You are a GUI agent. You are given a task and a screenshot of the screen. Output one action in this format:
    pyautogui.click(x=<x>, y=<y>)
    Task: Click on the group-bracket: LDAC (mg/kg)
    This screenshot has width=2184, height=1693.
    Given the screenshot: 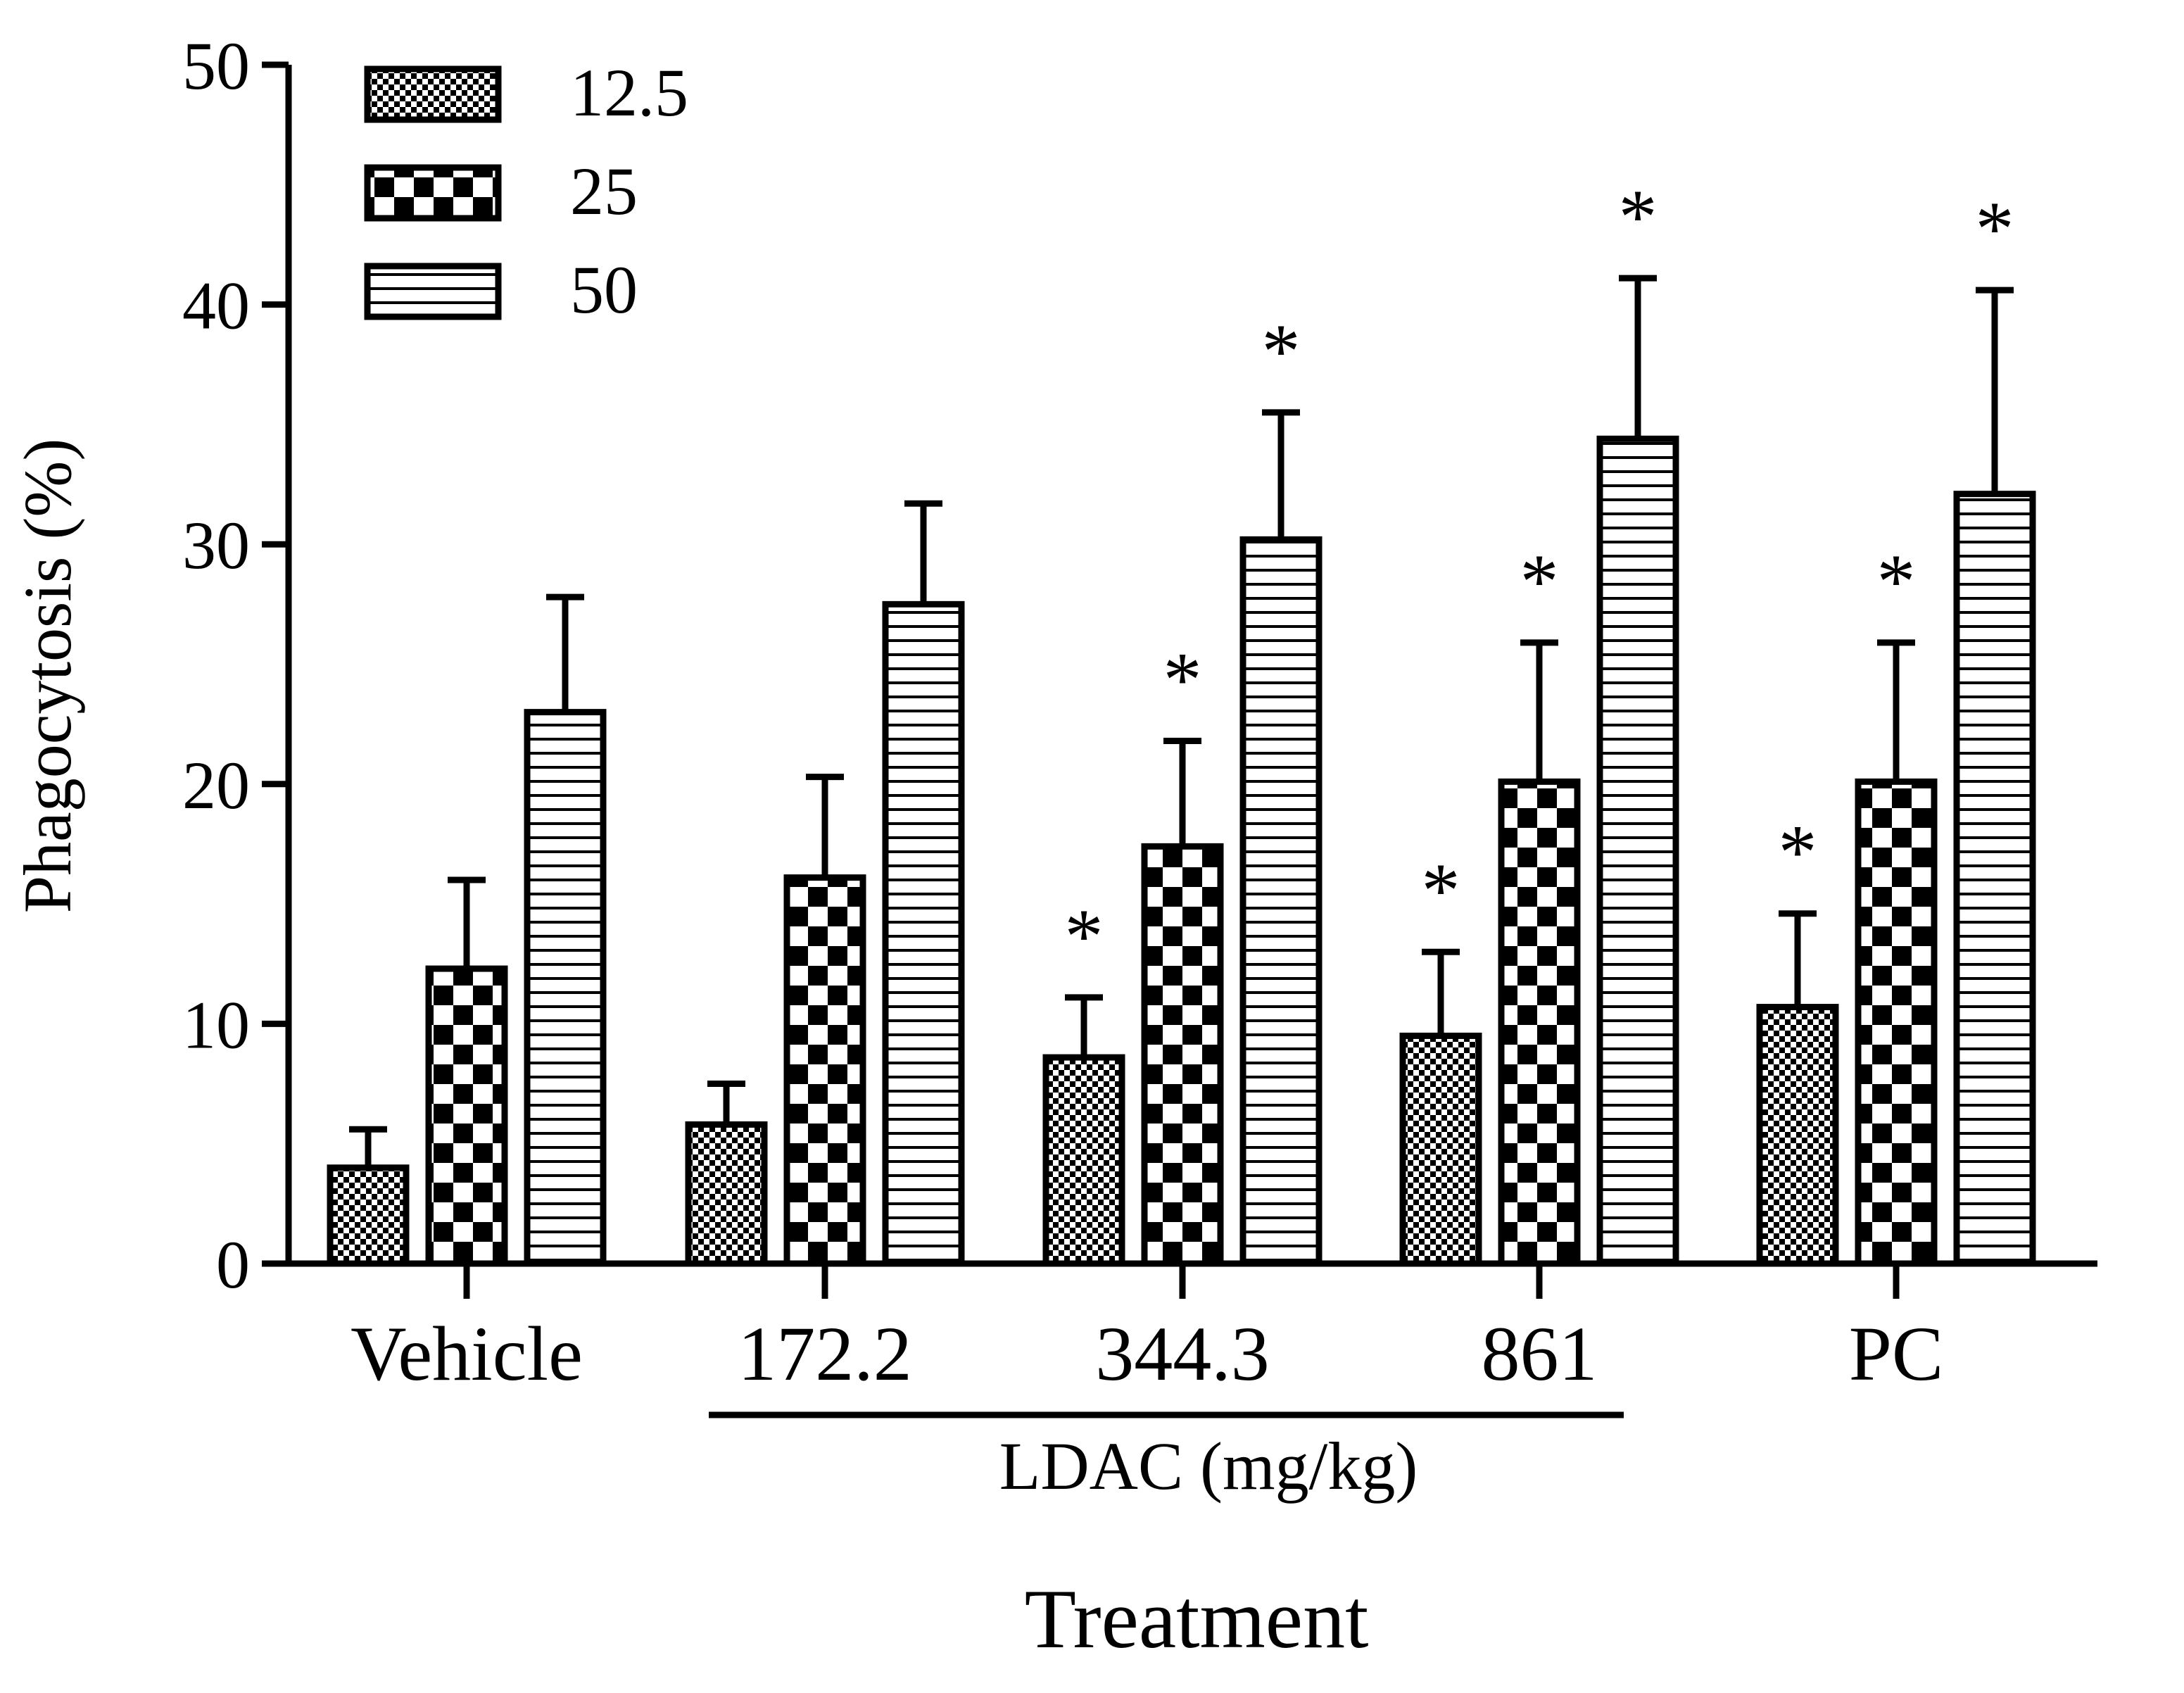 What is the action you would take?
    pyautogui.click(x=1167, y=1457)
    